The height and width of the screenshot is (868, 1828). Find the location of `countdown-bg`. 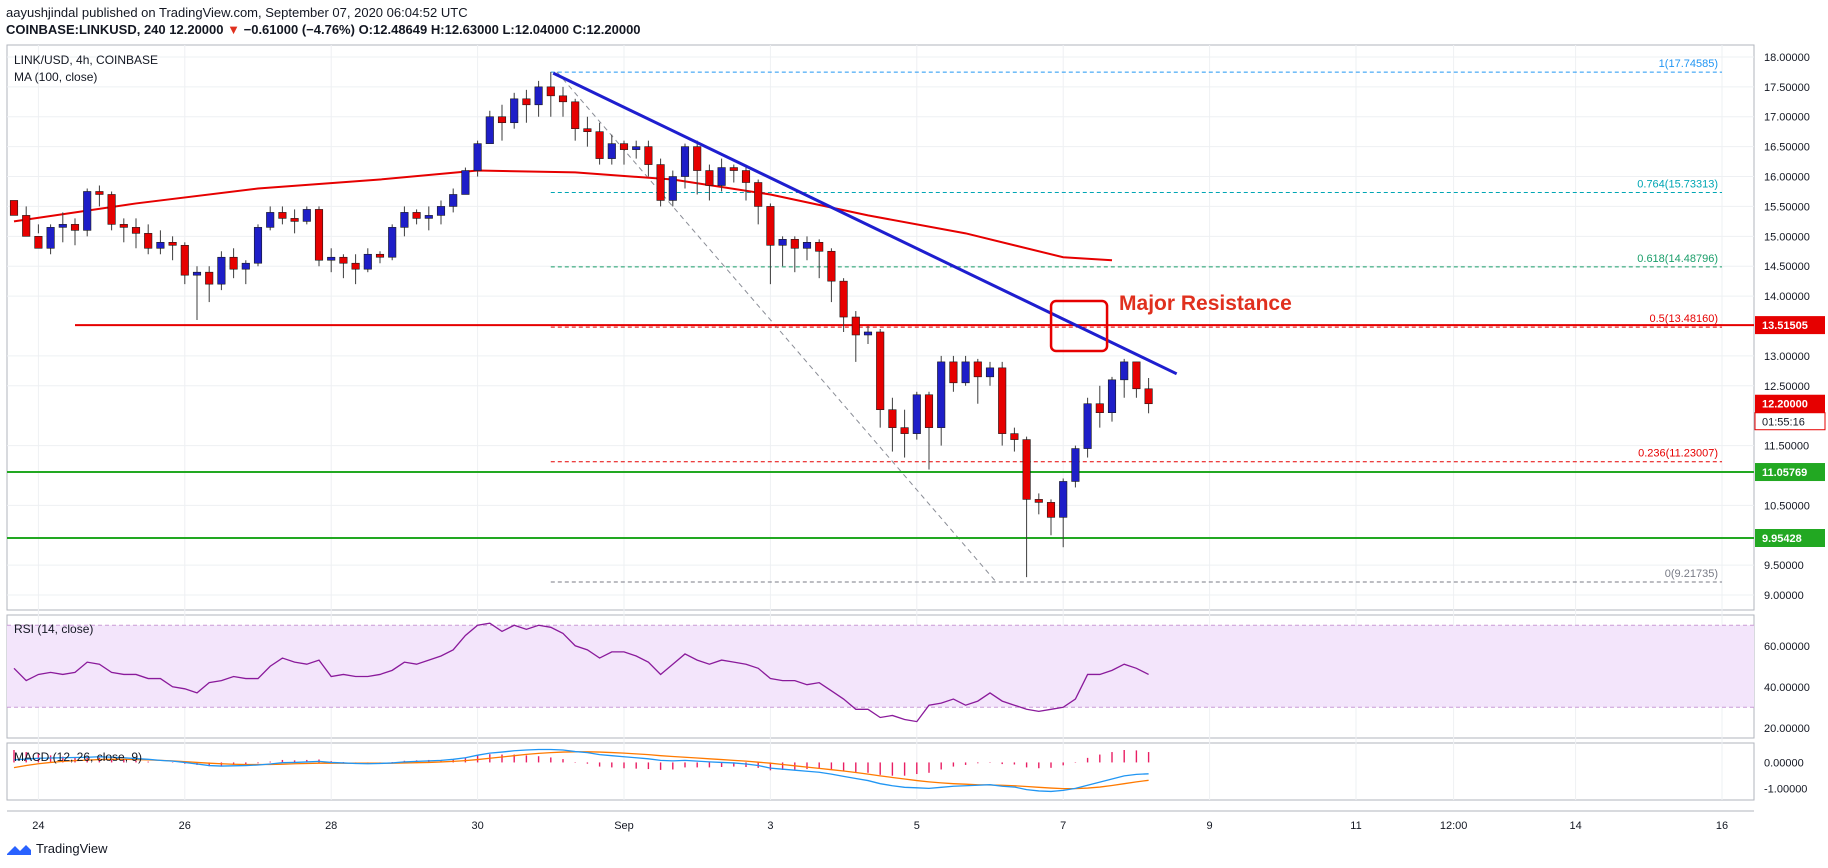

countdown-bg is located at coordinates (1790, 421).